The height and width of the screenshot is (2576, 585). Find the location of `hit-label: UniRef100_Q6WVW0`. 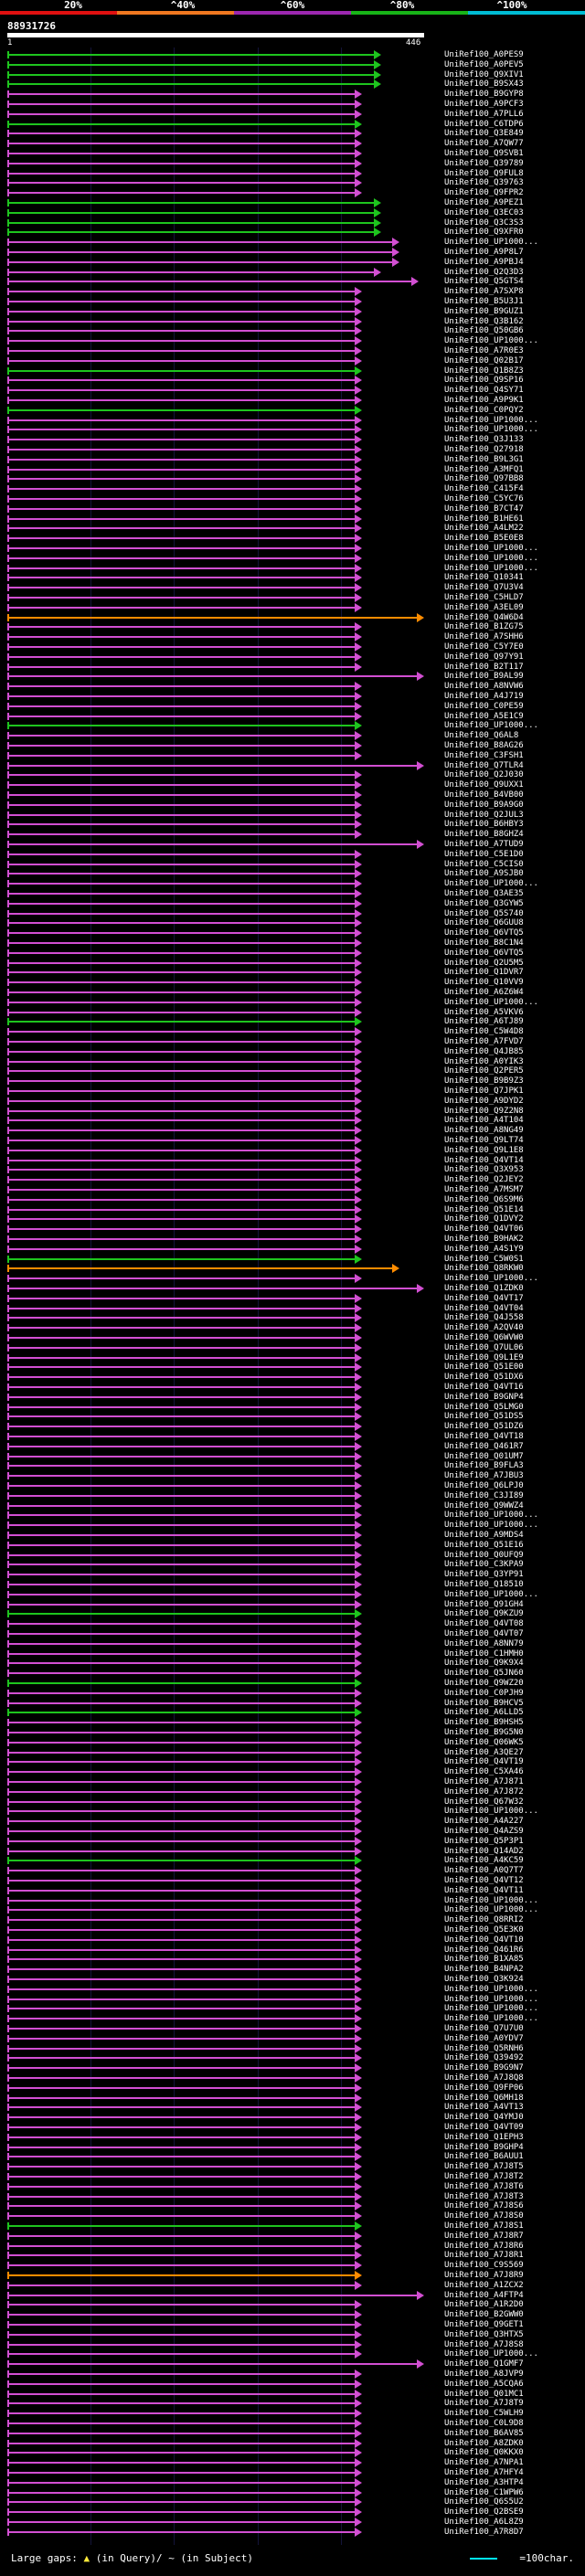

hit-label: UniRef100_Q6WVW0 is located at coordinates (484, 1337).